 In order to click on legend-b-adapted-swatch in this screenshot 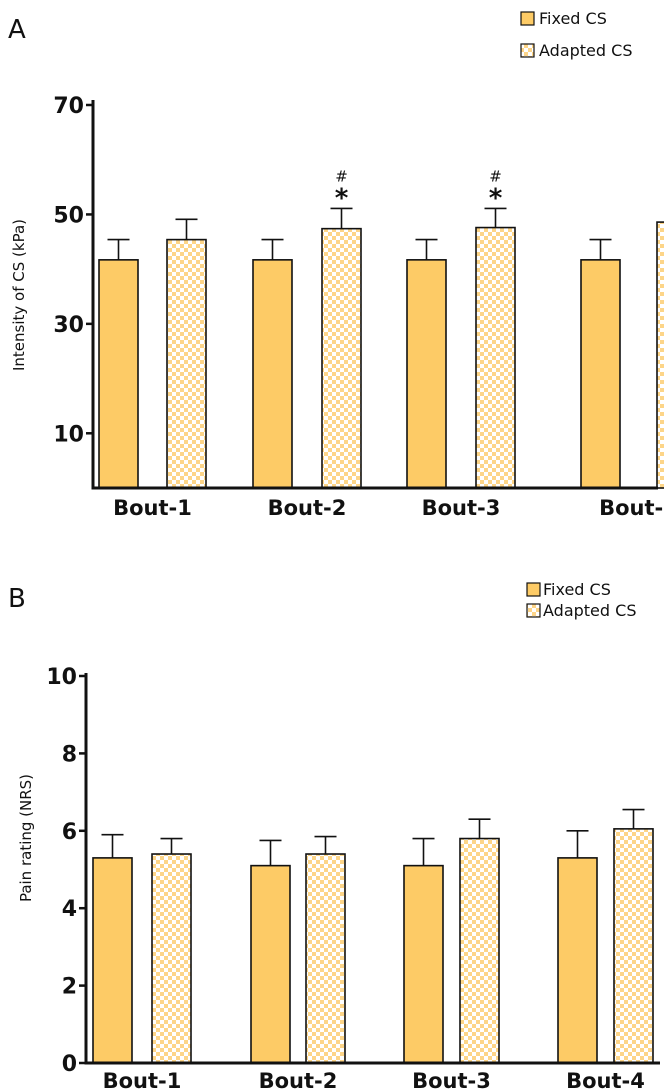, I will do `click(533, 610)`.